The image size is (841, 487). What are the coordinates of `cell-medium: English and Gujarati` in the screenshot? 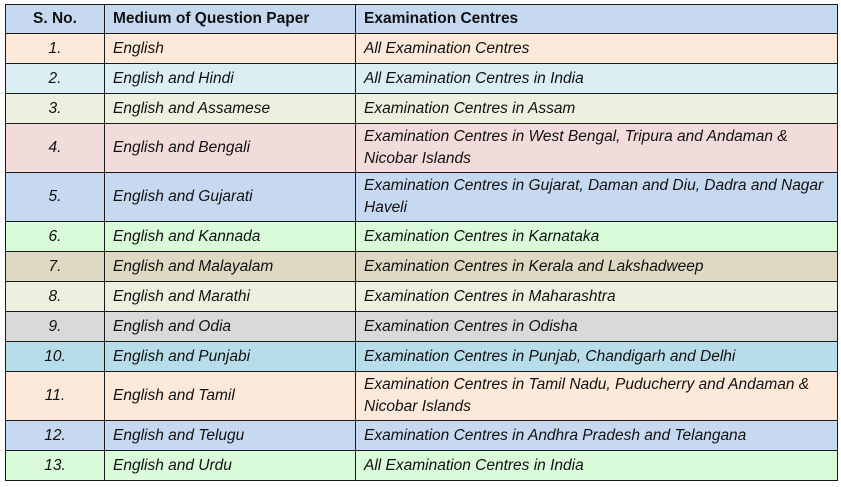 It's located at (230, 197).